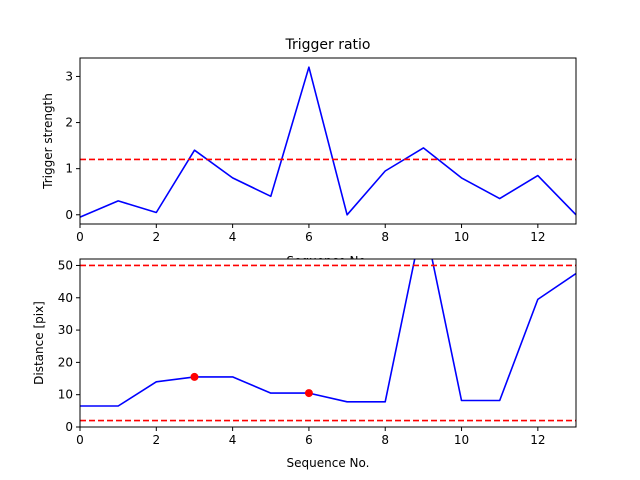  Describe the element at coordinates (328, 463) in the screenshot. I see `x-axis-label: Sequence No.` at that location.